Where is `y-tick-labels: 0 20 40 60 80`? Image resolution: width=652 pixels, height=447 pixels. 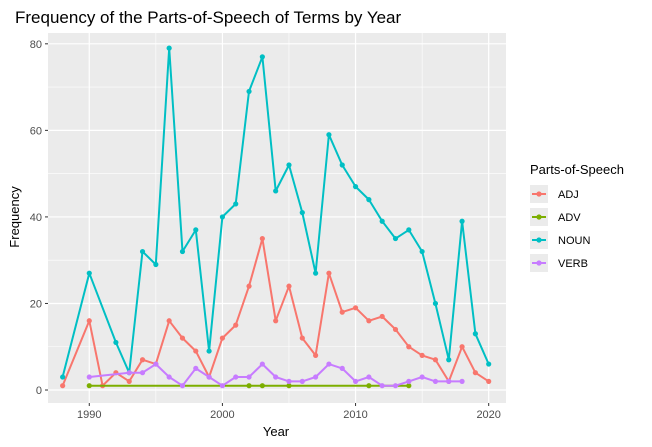 y-tick-labels: 0 20 40 60 80 is located at coordinates (36, 218).